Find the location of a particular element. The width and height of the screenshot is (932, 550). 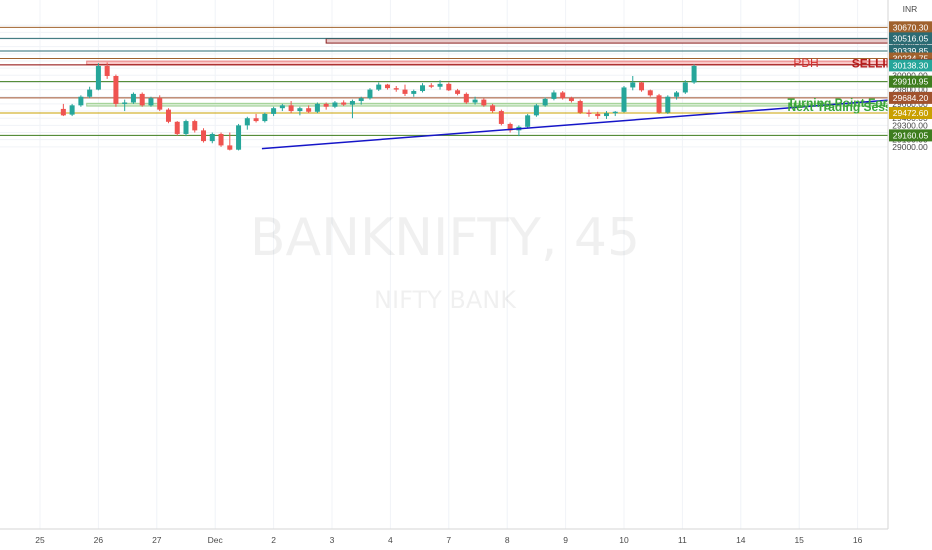

watermark: BANKNIFTY, 45 NIFTY BANK is located at coordinates (445, 261).